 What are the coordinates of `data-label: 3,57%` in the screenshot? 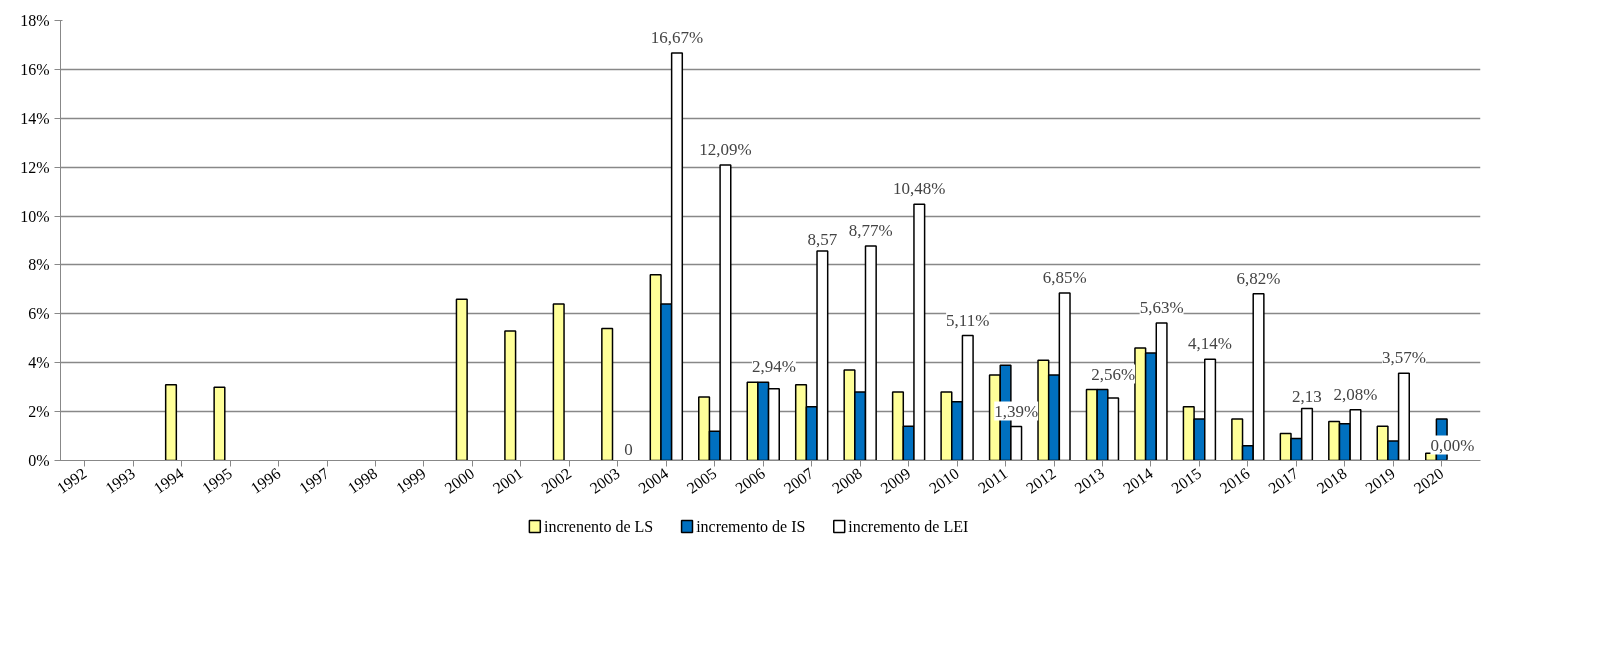 It's located at (1403, 358).